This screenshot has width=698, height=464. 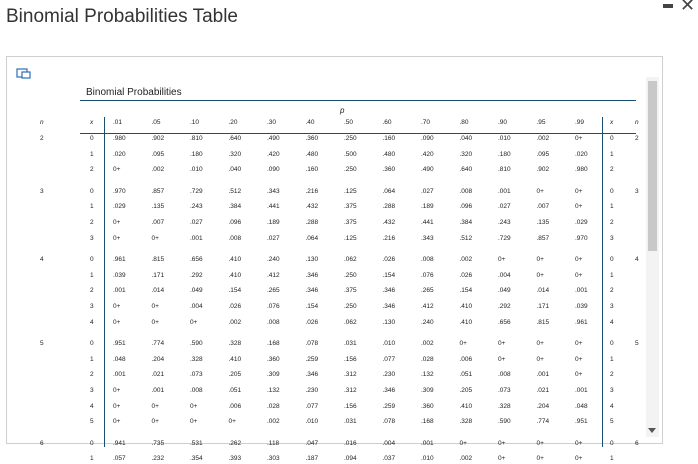 I want to click on table-cell: .980, so click(x=581, y=170).